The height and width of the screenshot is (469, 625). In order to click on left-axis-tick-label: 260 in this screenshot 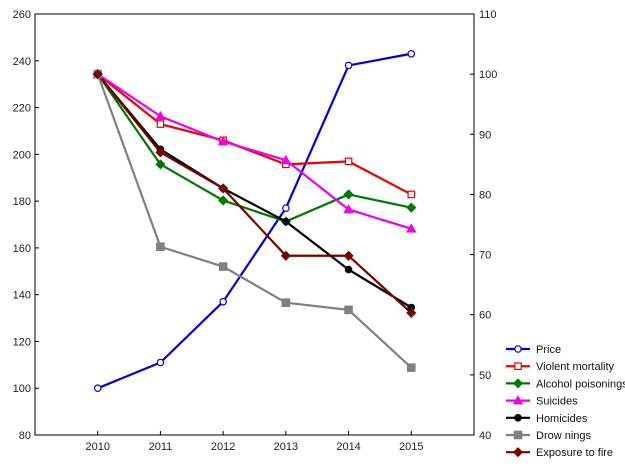, I will do `click(22, 15)`.